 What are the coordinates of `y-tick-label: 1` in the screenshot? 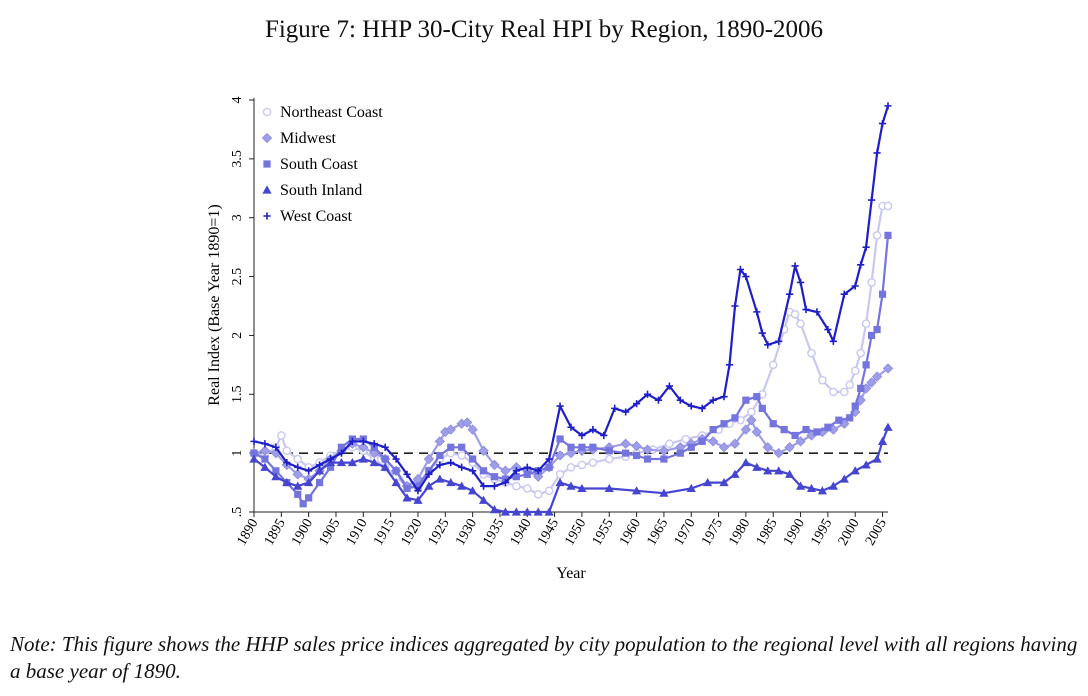 It's located at (237, 453).